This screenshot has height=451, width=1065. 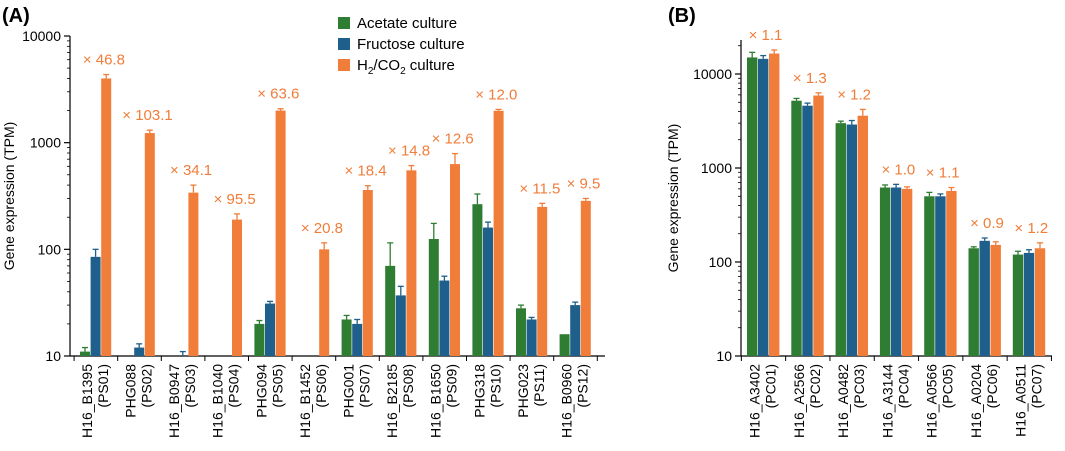 I want to click on category-gene: H16_A3144, so click(x=887, y=401).